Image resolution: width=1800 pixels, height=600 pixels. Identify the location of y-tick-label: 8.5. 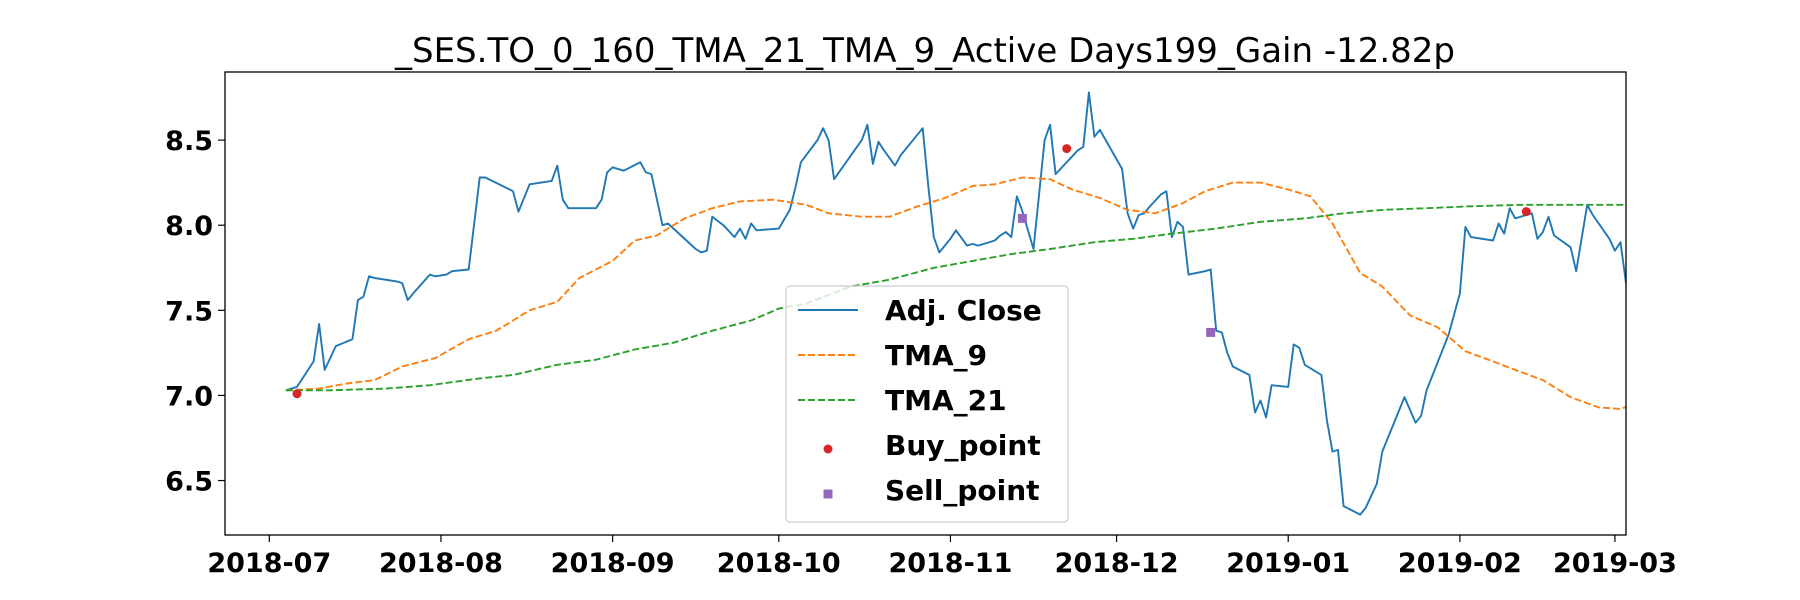
(189, 141).